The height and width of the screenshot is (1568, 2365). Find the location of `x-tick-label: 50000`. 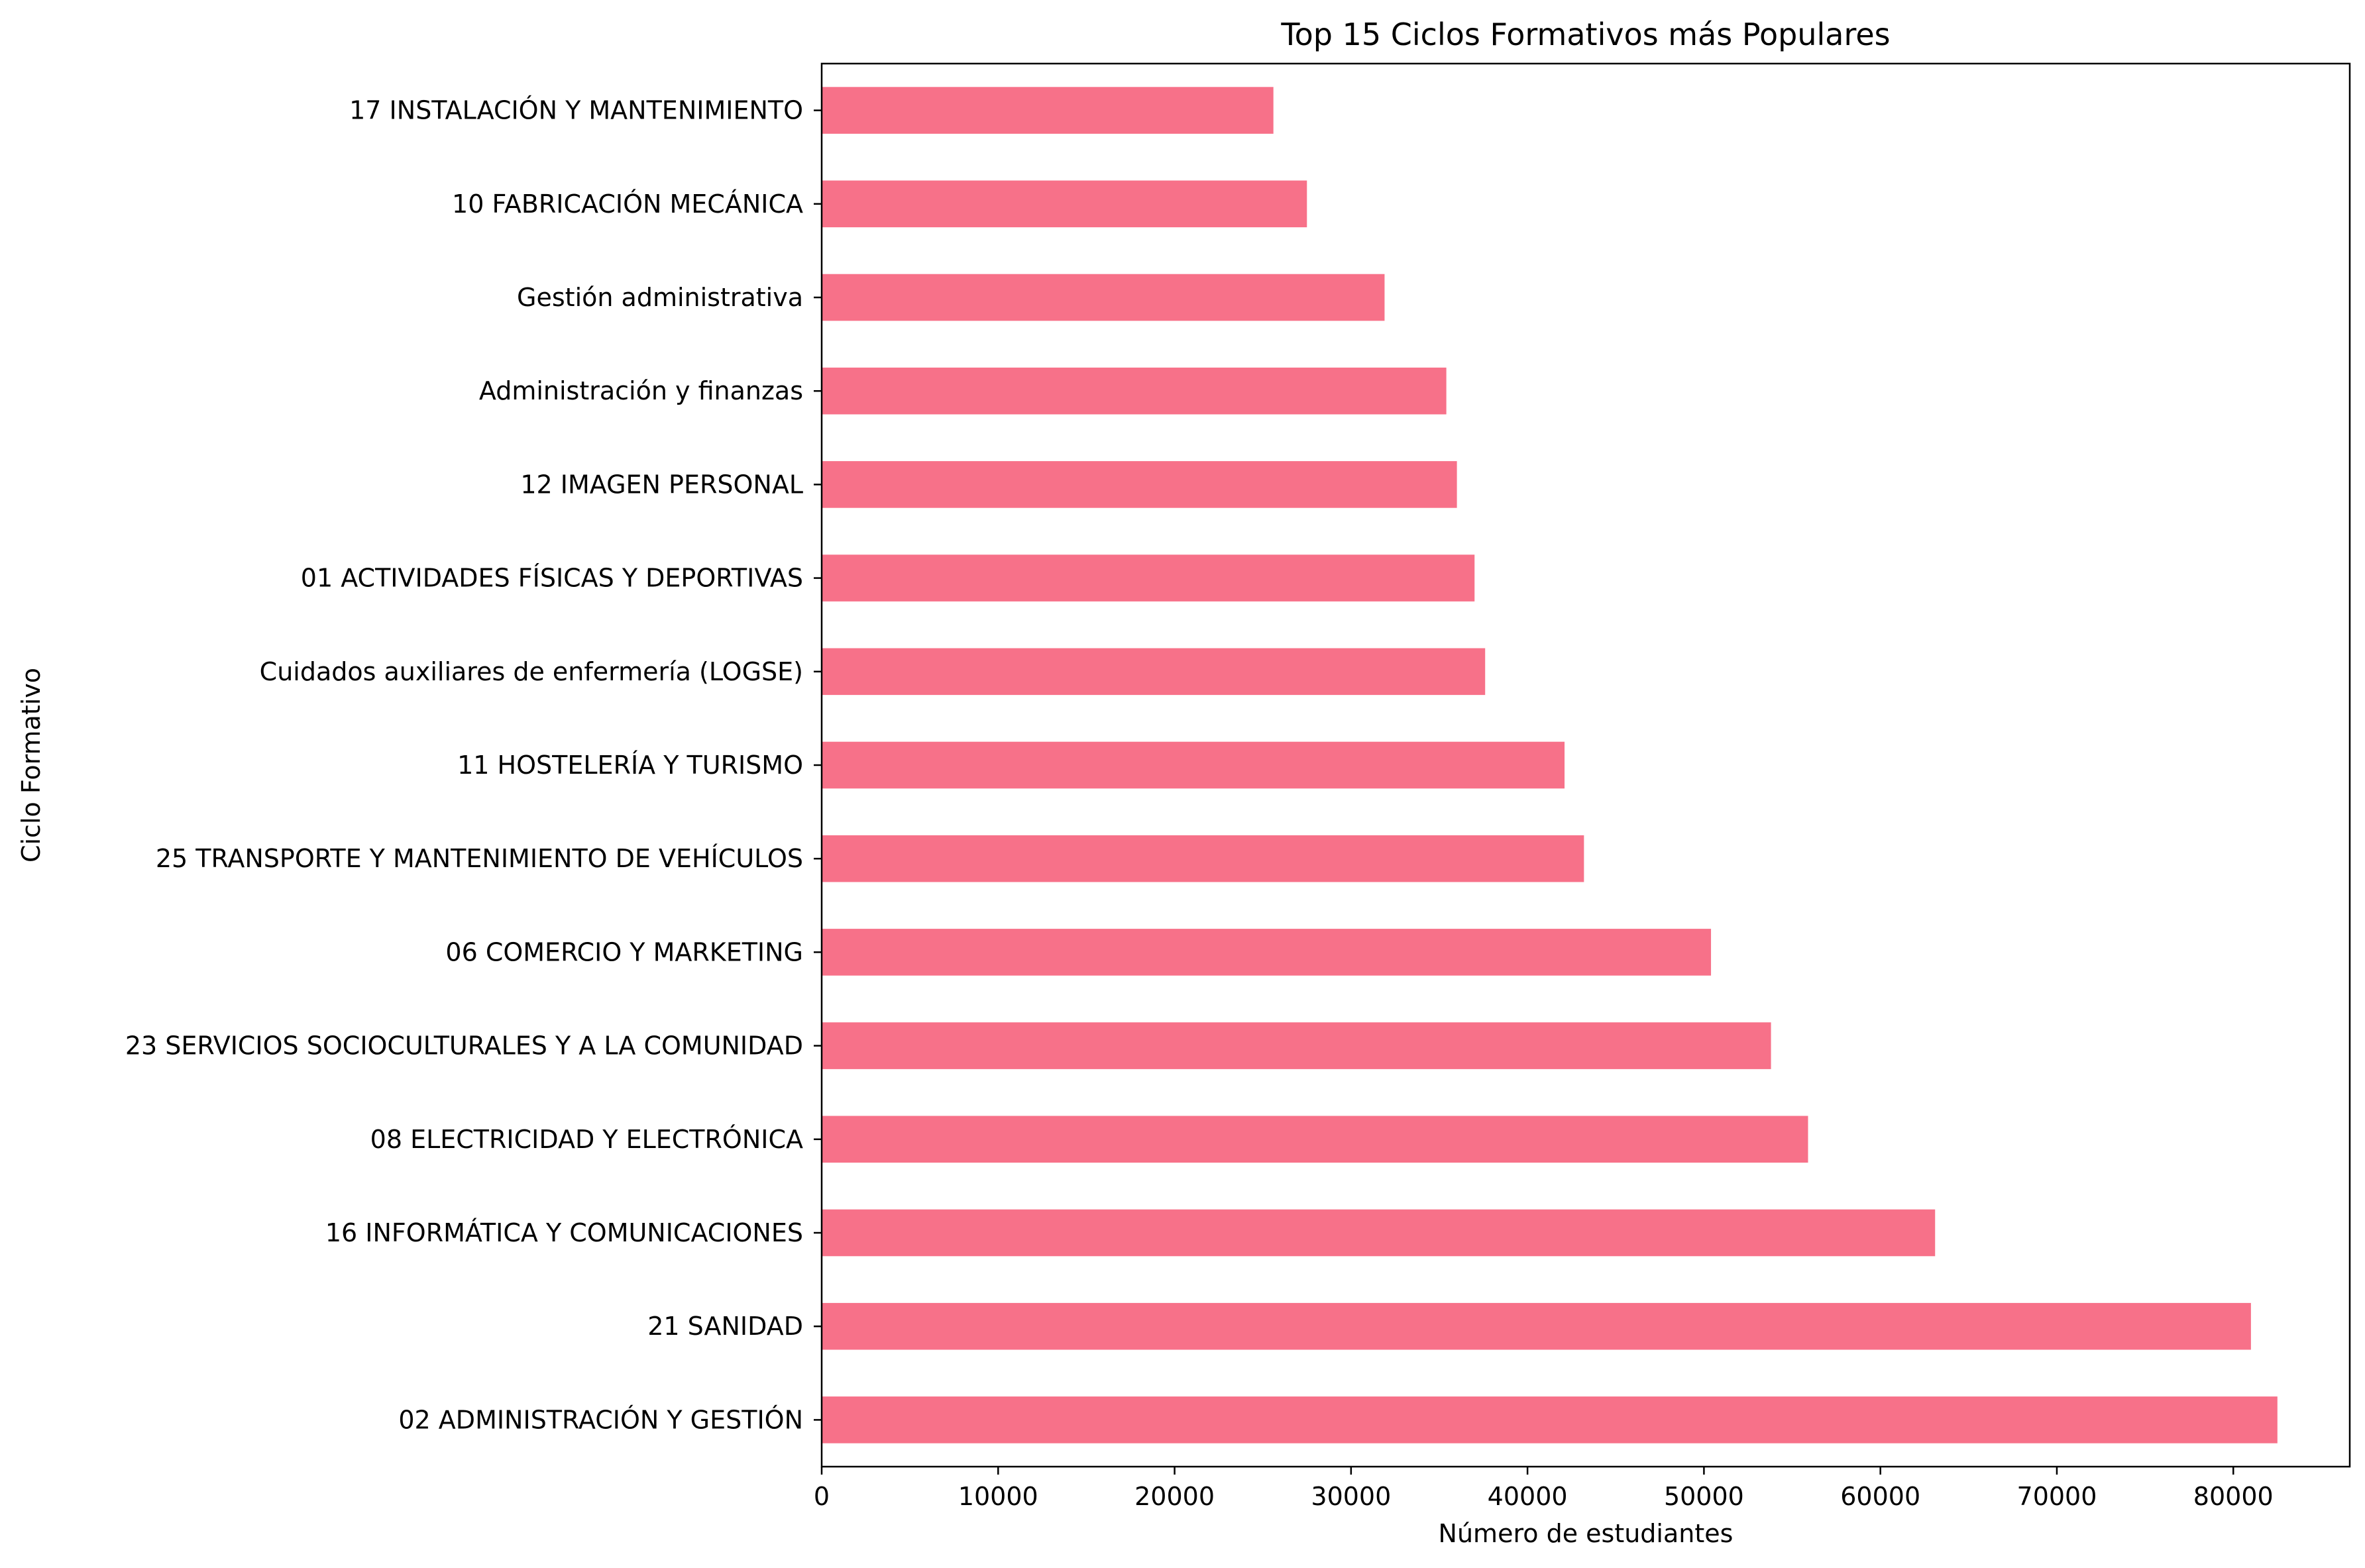

x-tick-label: 50000 is located at coordinates (1704, 1496).